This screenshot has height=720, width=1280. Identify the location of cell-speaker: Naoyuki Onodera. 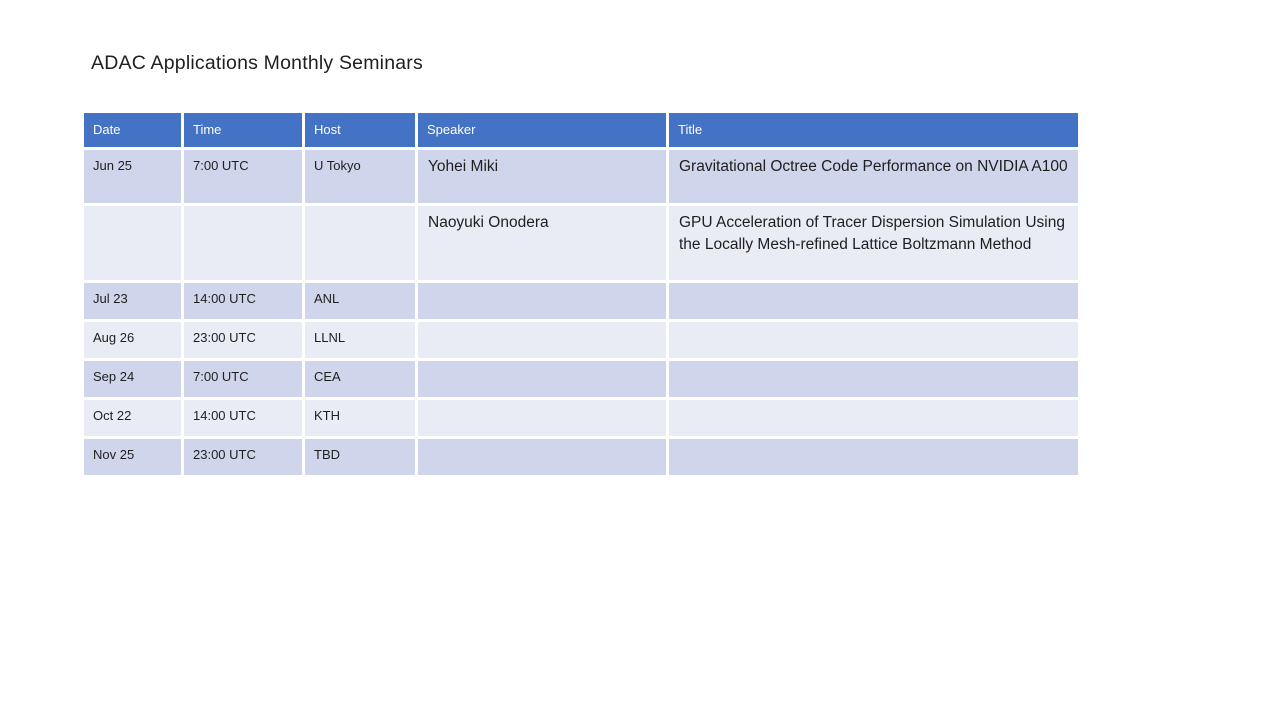
(542, 243).